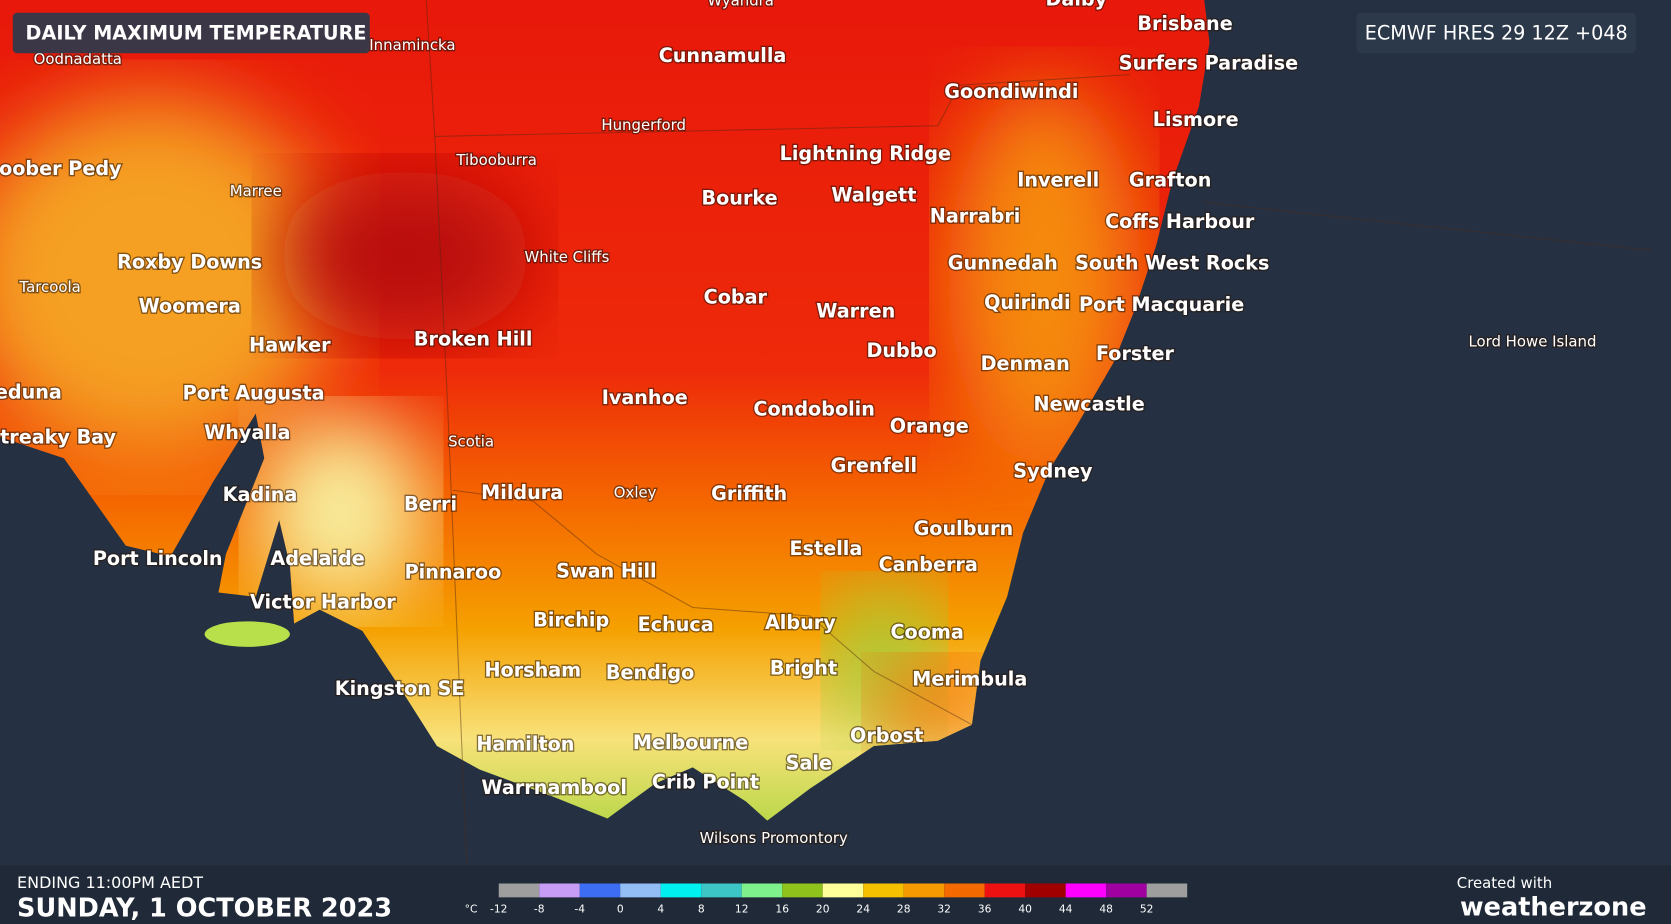 This screenshot has width=1671, height=924. What do you see at coordinates (676, 624) in the screenshot?
I see `place-label: Echuca` at bounding box center [676, 624].